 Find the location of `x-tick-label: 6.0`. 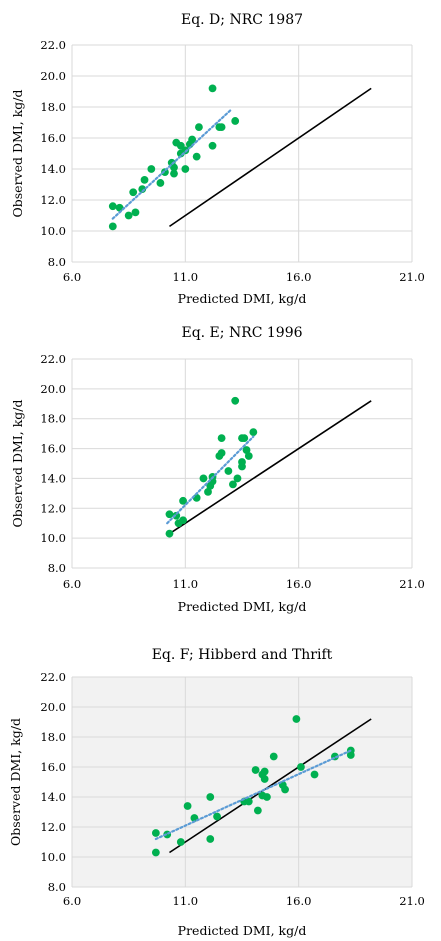

x-tick-label: 6.0 is located at coordinates (72, 584).